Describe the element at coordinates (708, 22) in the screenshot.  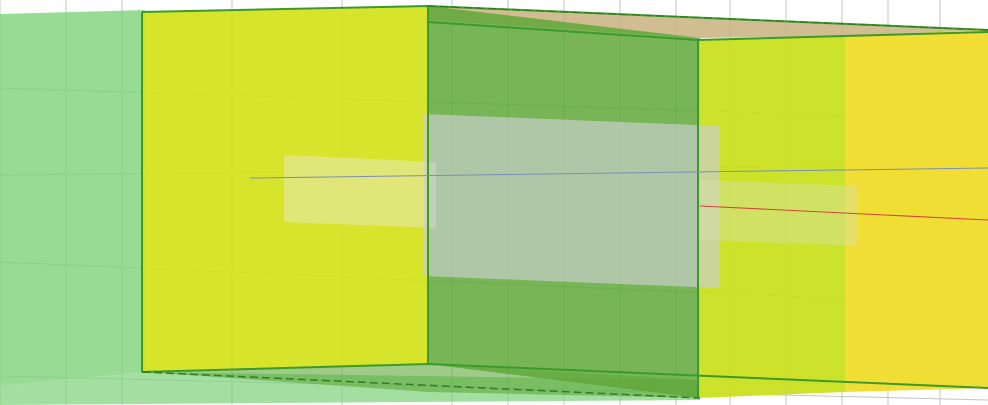
I see `top-tan-strip` at that location.